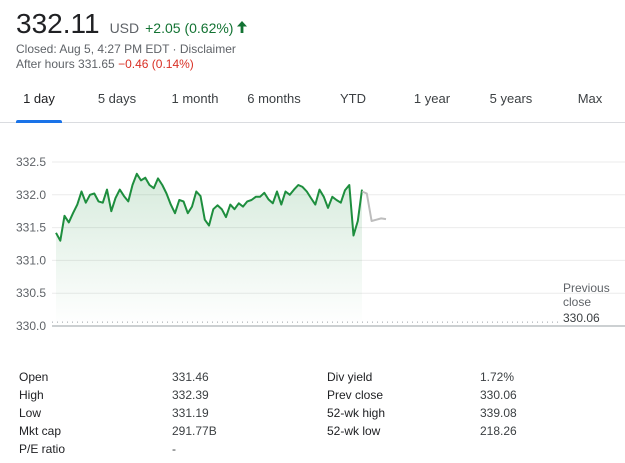  Describe the element at coordinates (58, 23) in the screenshot. I see `current-price: 332.11` at that location.